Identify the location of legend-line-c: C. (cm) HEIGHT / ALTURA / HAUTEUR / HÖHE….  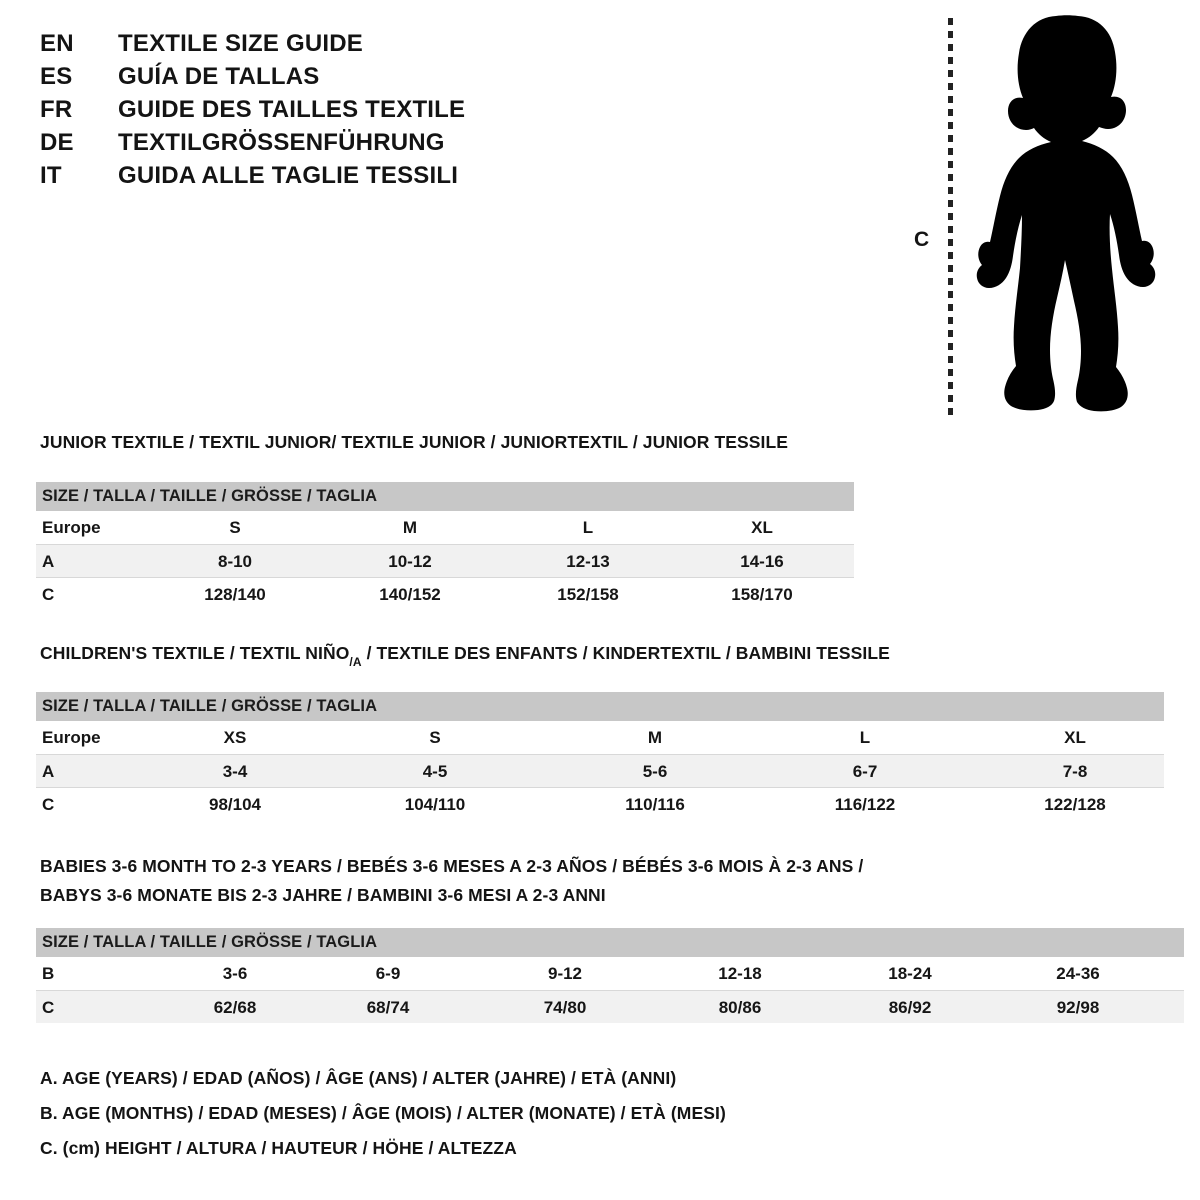
(278, 1148).